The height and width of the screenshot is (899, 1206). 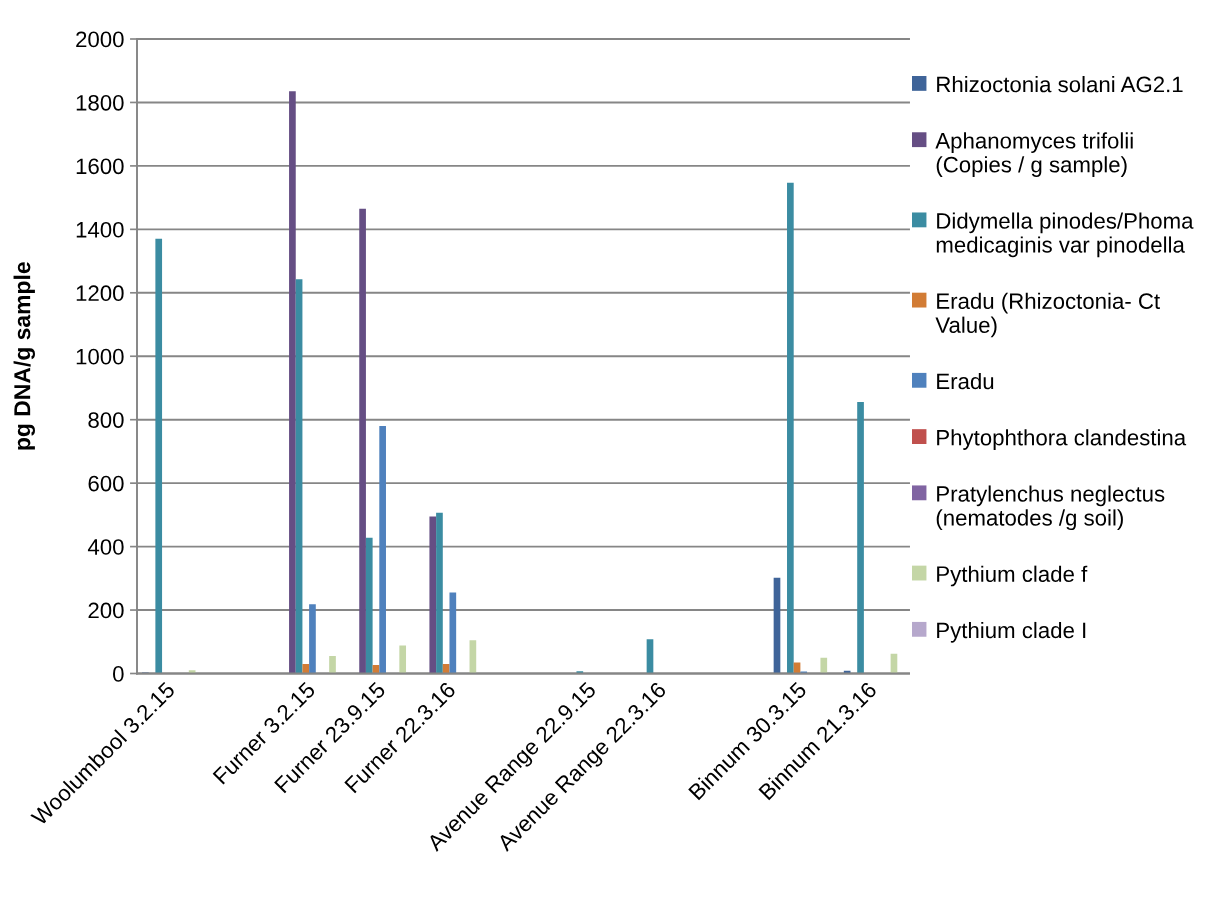 I want to click on y-tick-label: 400, so click(x=105, y=547).